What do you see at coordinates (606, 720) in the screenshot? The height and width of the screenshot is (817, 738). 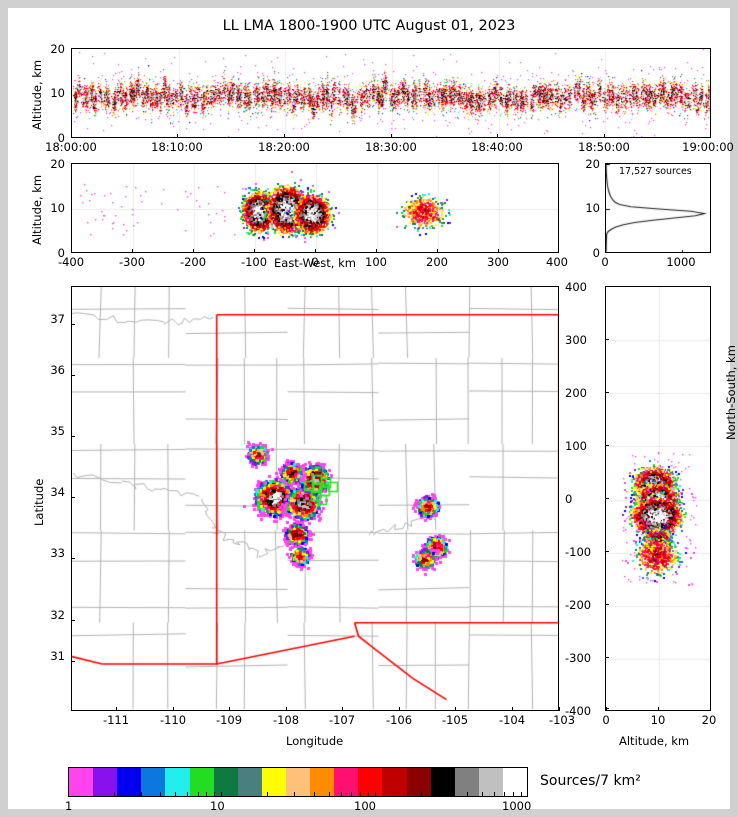 I see `ns-xtick-0: 0` at bounding box center [606, 720].